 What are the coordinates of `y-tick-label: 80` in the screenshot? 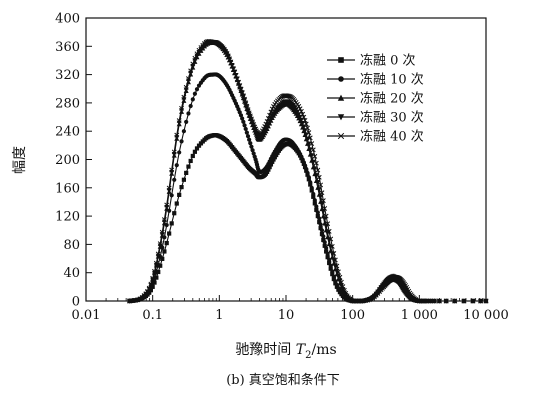 It's located at (71, 245).